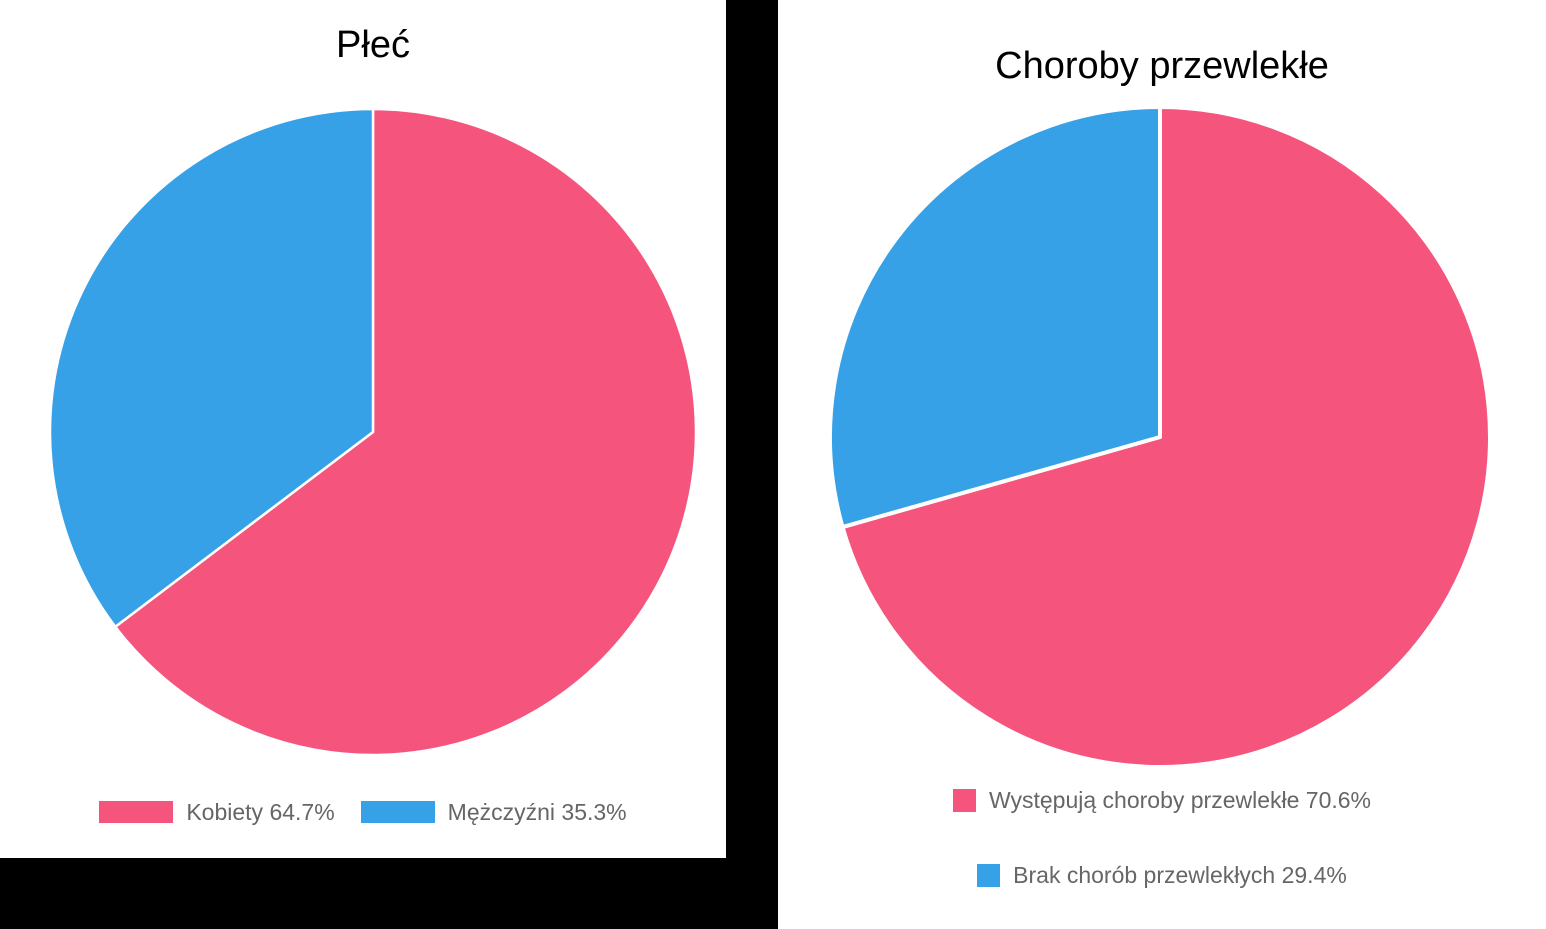  Describe the element at coordinates (752, 464) in the screenshot. I see `panel-divider` at that location.